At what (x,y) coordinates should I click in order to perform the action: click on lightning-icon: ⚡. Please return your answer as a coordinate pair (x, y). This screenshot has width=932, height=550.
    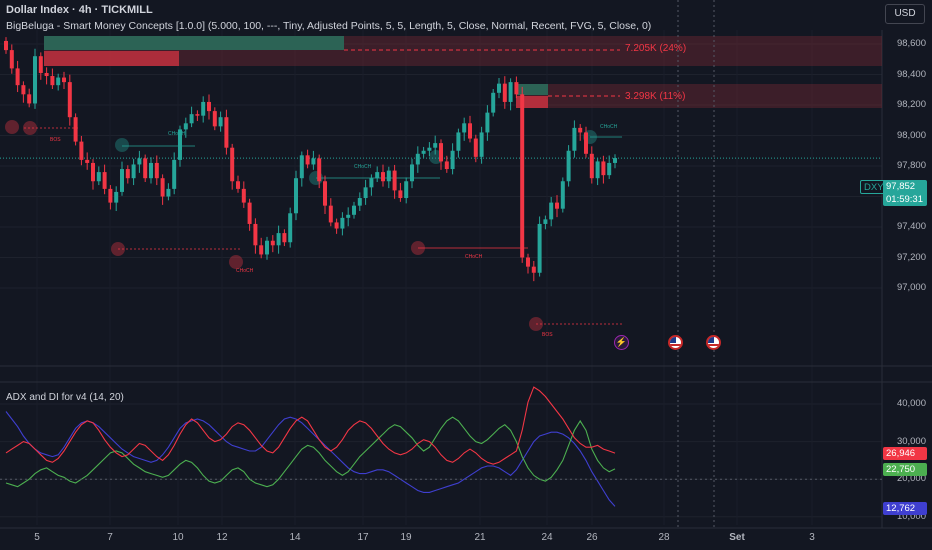
    Looking at the image, I should click on (621, 342).